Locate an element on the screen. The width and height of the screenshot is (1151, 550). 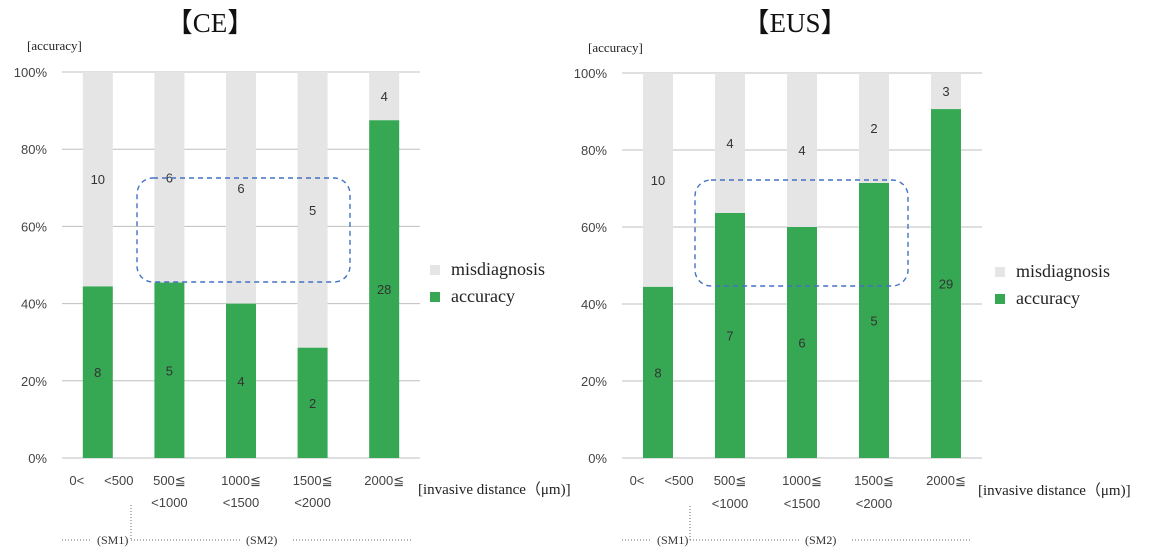
data-label-accuracy: 28 is located at coordinates (384, 289).